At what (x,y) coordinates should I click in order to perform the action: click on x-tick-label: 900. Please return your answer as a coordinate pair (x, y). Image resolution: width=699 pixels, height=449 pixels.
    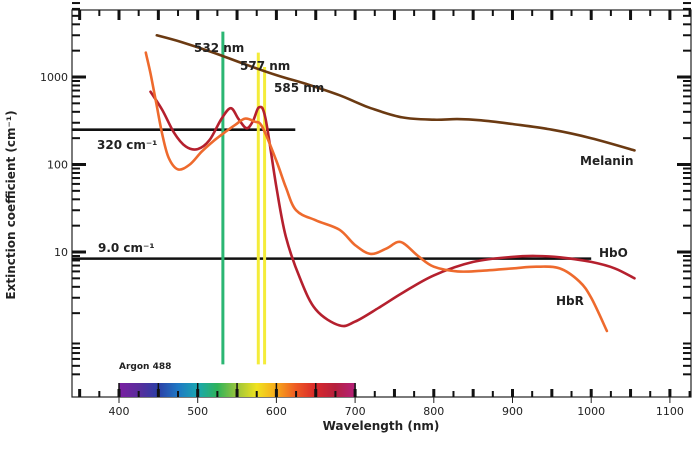
    Looking at the image, I should click on (512, 411).